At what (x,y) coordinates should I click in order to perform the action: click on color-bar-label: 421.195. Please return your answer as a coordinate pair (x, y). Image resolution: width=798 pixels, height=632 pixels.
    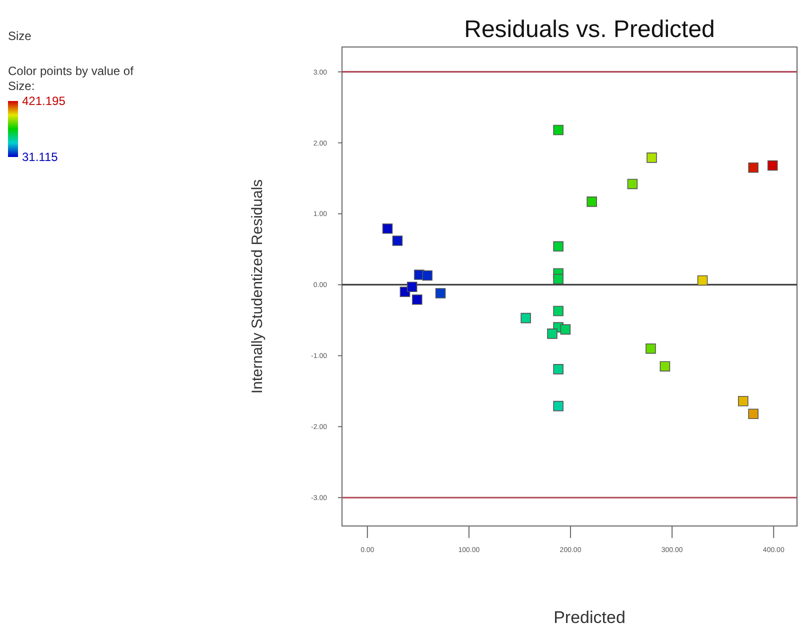
    Looking at the image, I should click on (44, 101).